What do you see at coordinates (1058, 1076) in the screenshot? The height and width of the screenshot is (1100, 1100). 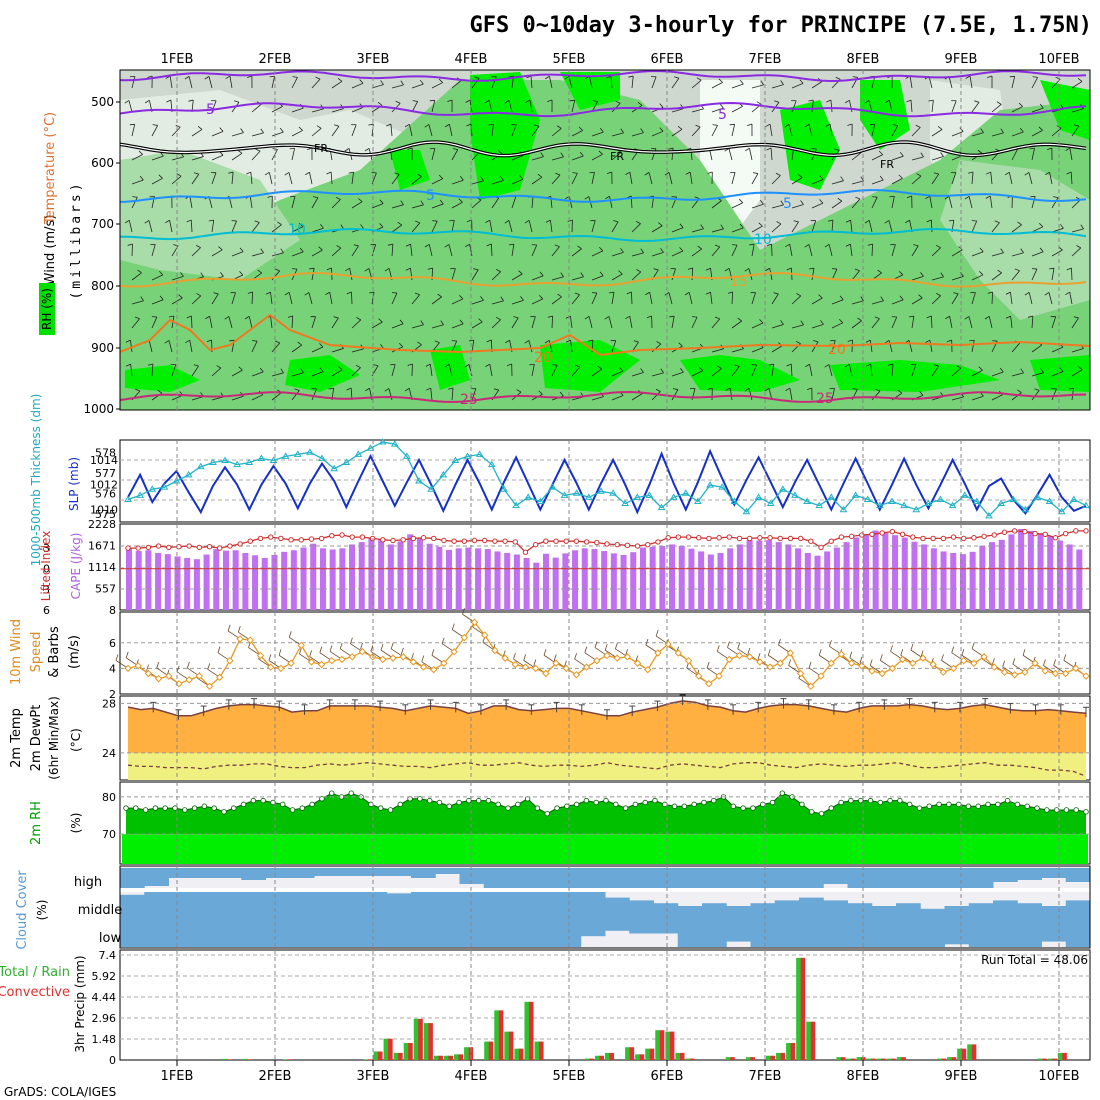 I see `date-label-bottom: 10FEB` at bounding box center [1058, 1076].